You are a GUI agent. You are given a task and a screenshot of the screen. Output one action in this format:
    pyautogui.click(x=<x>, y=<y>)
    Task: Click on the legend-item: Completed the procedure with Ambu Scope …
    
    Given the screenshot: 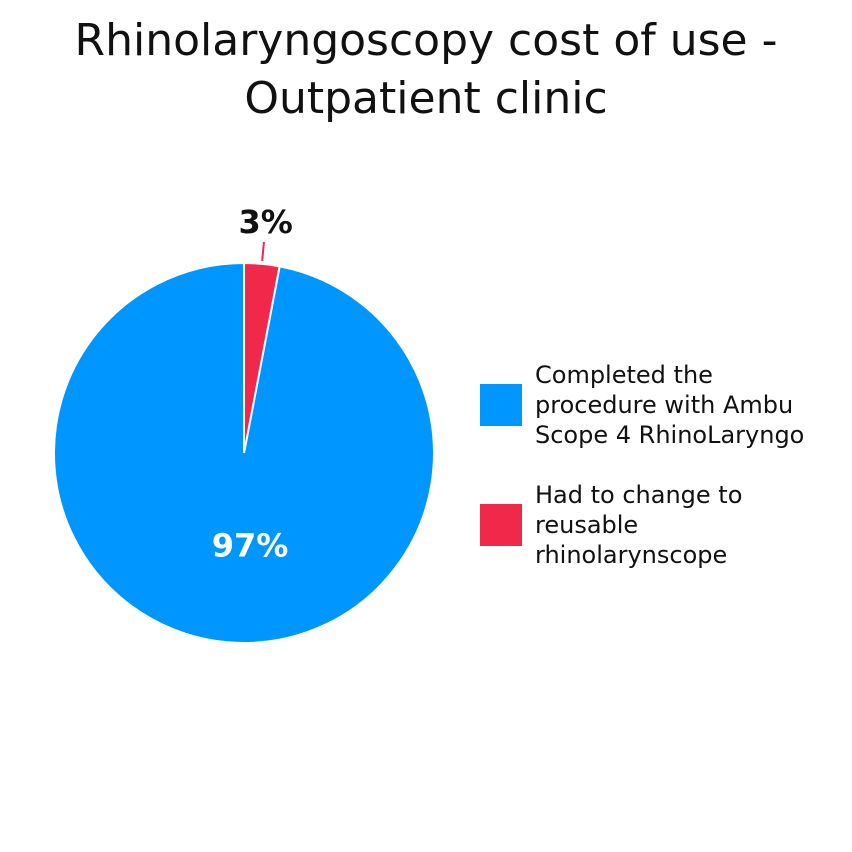 What is the action you would take?
    pyautogui.click(x=657, y=405)
    